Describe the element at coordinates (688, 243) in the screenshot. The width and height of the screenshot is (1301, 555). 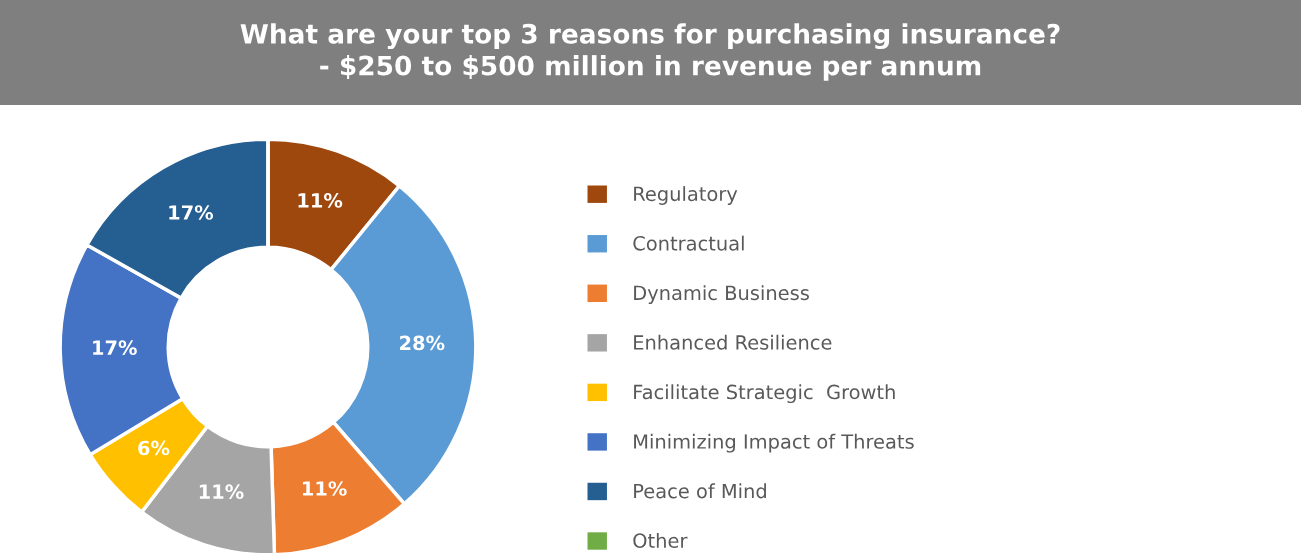
I see `legend-label: Contractual` at that location.